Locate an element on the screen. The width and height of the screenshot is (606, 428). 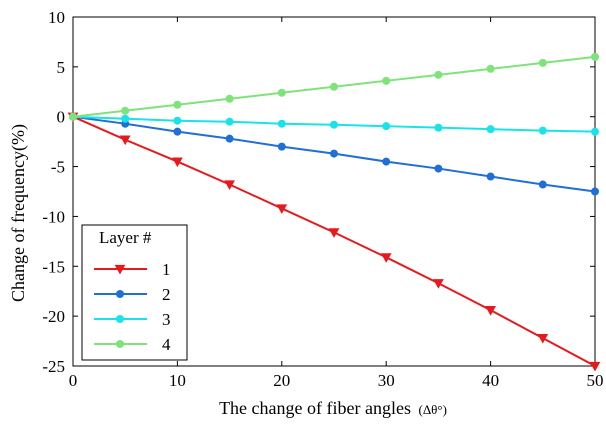
y-axis-title: Change of frequency(%) is located at coordinates (18, 213).